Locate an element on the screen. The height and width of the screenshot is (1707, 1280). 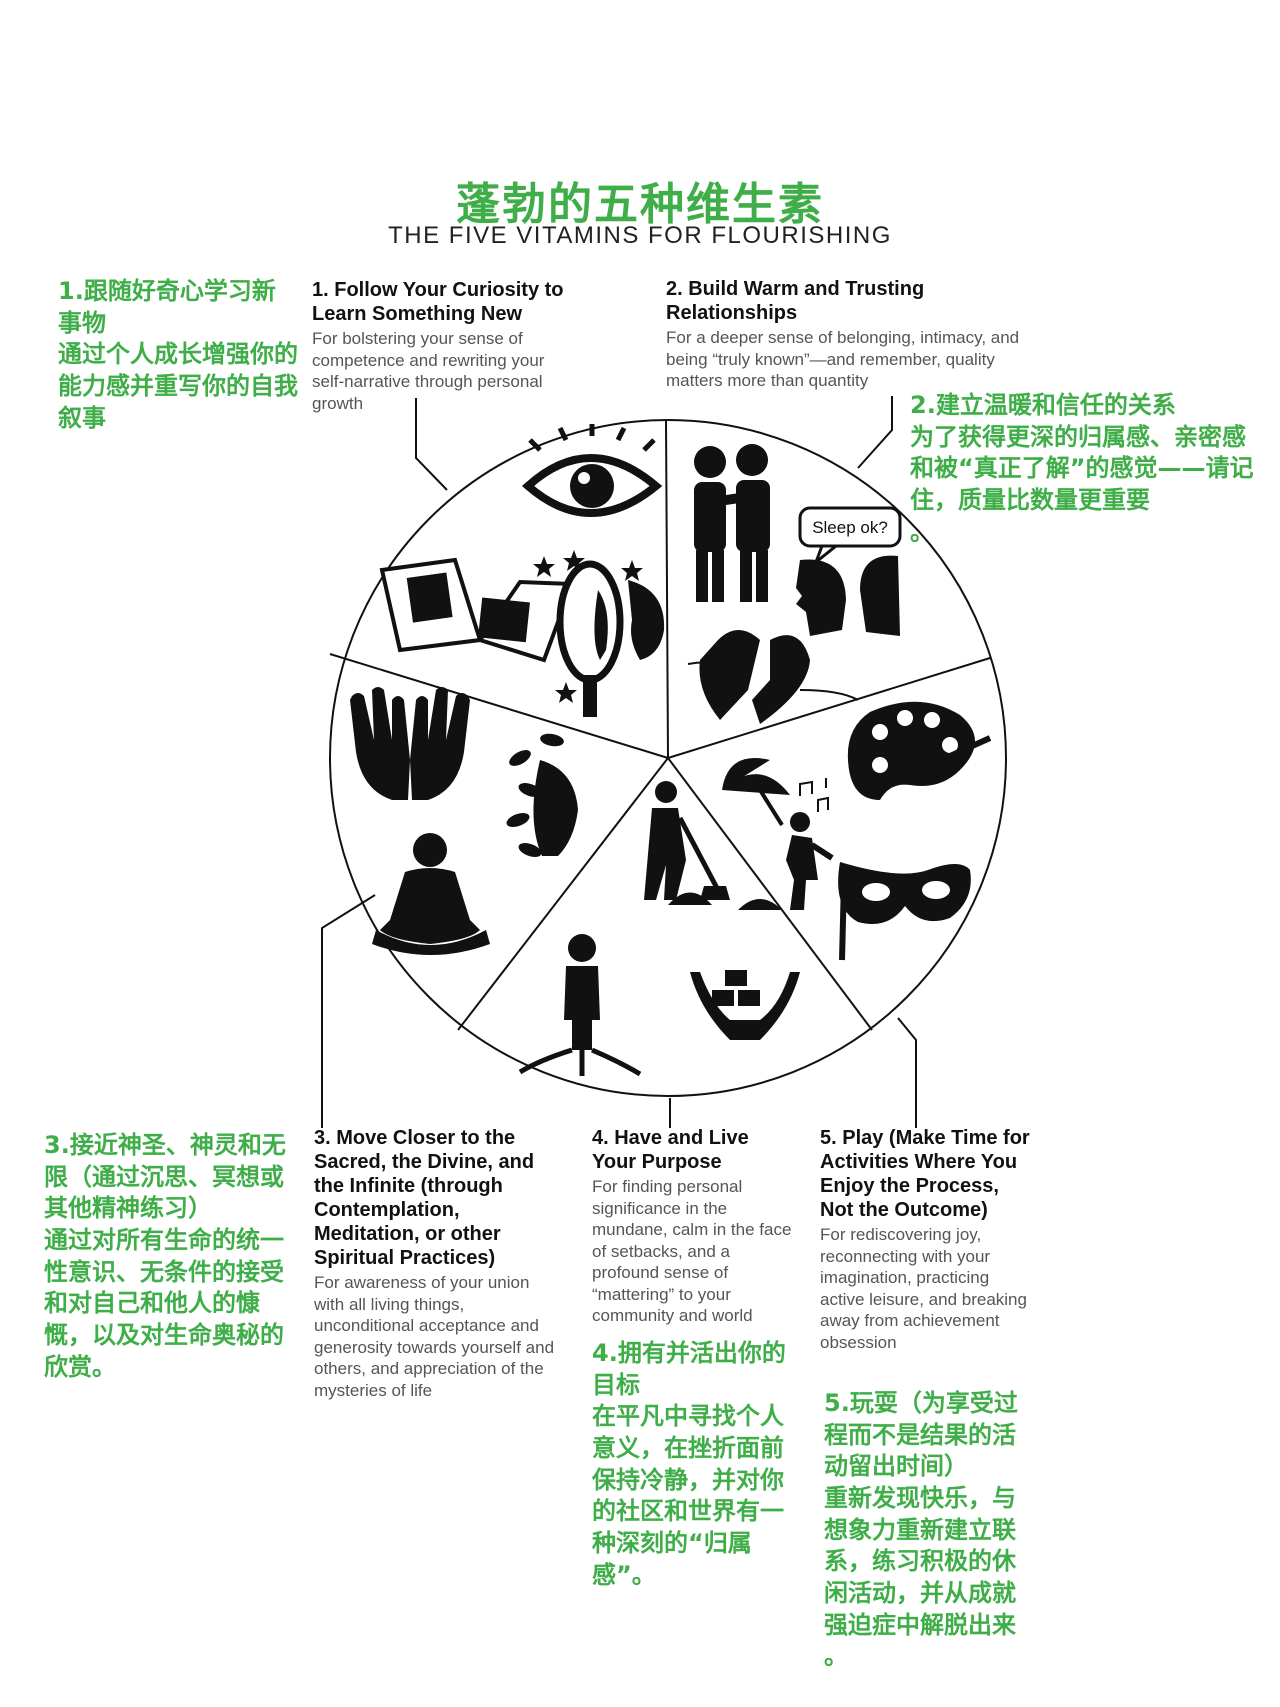
speech-bubble-icon: Sleep ok? is located at coordinates (850, 536).